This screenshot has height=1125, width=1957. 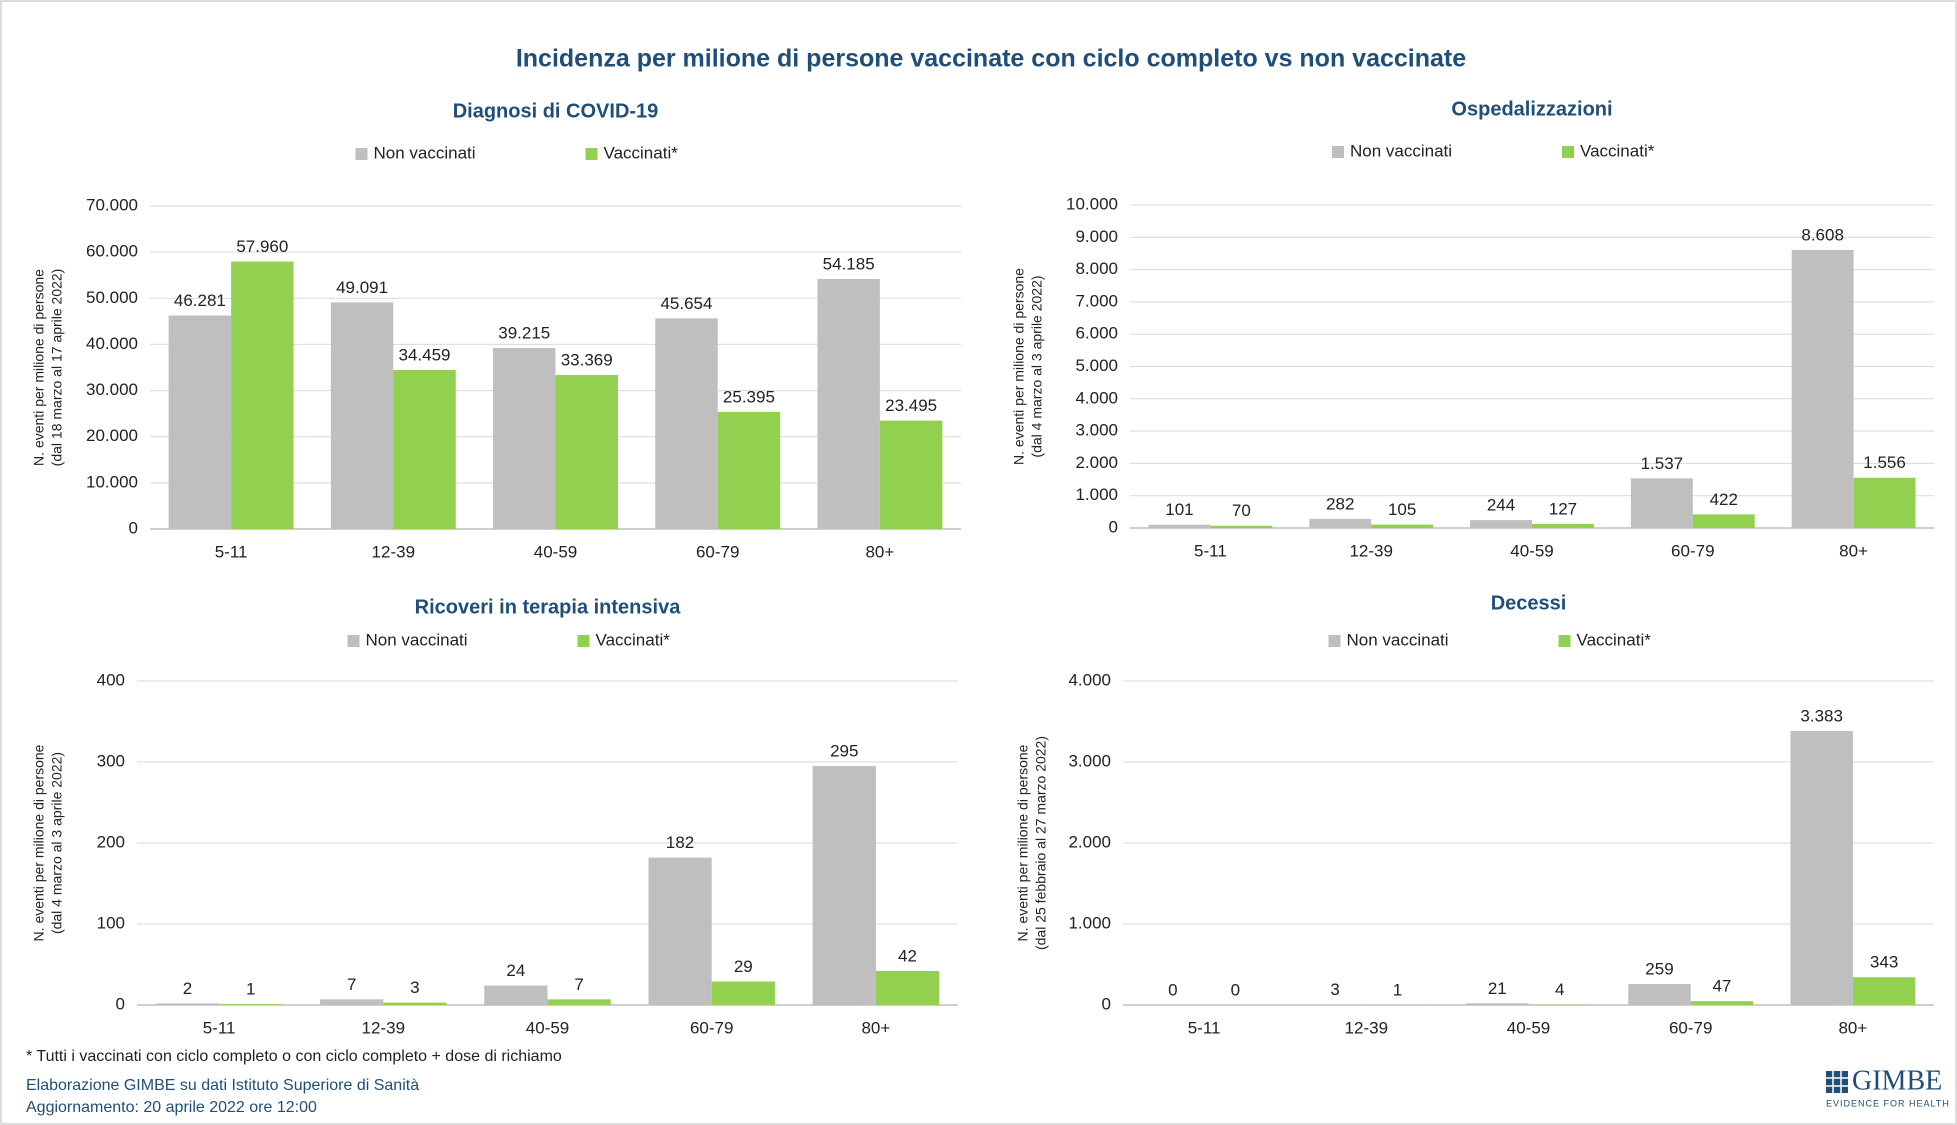 What do you see at coordinates (111, 922) in the screenshot?
I see `y-tick-label: 100` at bounding box center [111, 922].